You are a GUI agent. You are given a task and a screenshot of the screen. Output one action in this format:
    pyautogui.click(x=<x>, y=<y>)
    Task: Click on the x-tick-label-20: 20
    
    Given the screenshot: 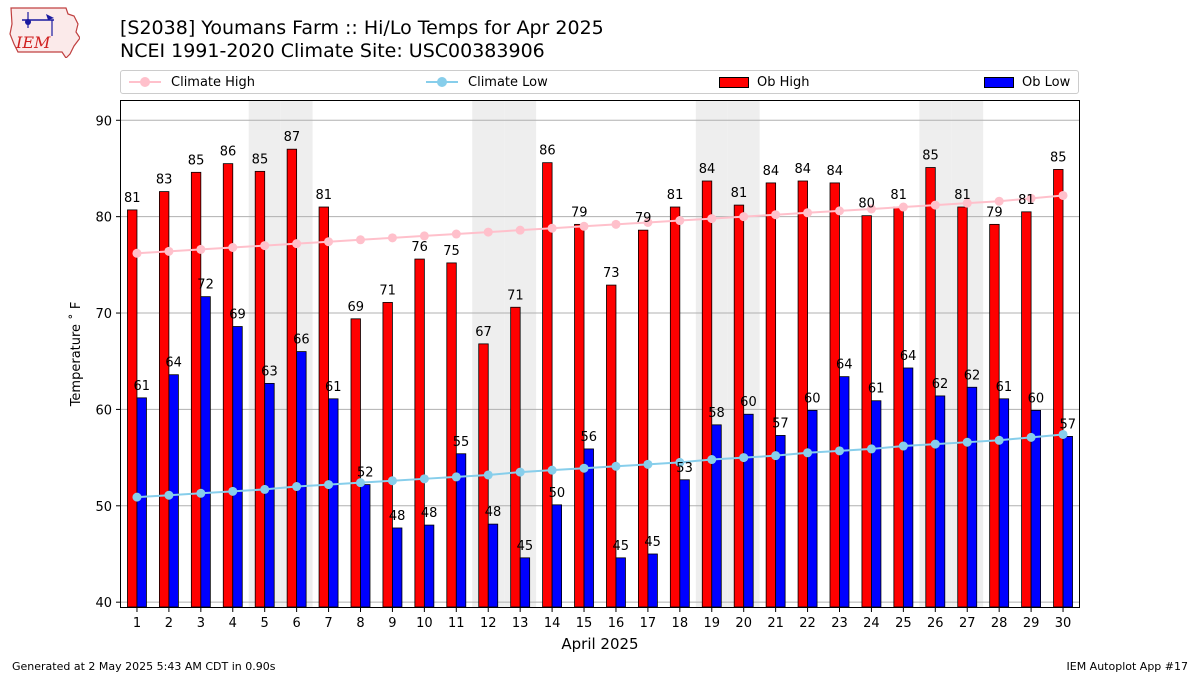 What is the action you would take?
    pyautogui.click(x=743, y=623)
    